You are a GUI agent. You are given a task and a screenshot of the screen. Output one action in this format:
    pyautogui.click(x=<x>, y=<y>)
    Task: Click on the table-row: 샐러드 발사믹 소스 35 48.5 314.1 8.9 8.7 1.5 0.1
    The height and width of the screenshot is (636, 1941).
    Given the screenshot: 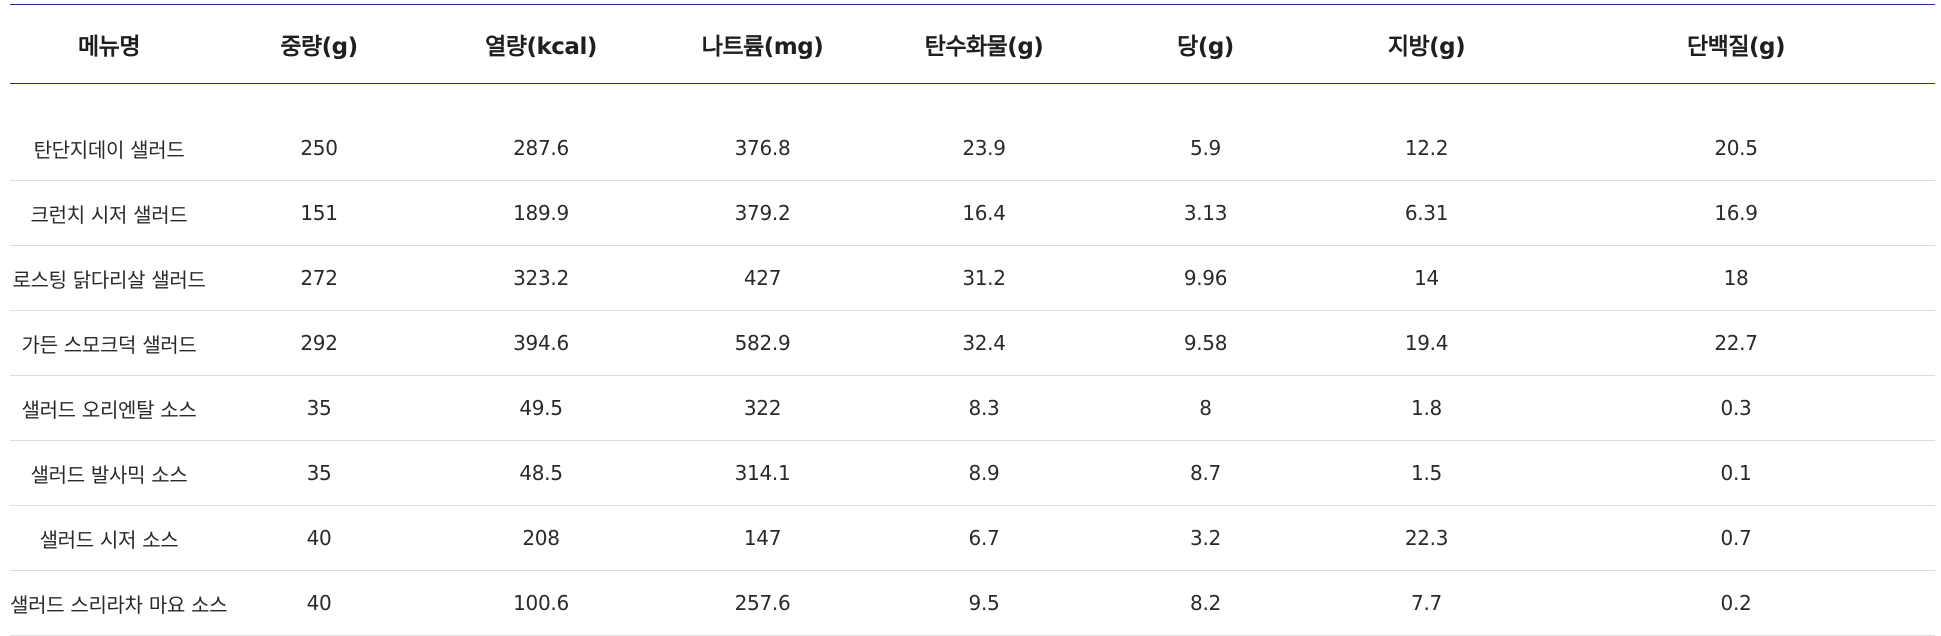 What is the action you would take?
    pyautogui.click(x=972, y=473)
    